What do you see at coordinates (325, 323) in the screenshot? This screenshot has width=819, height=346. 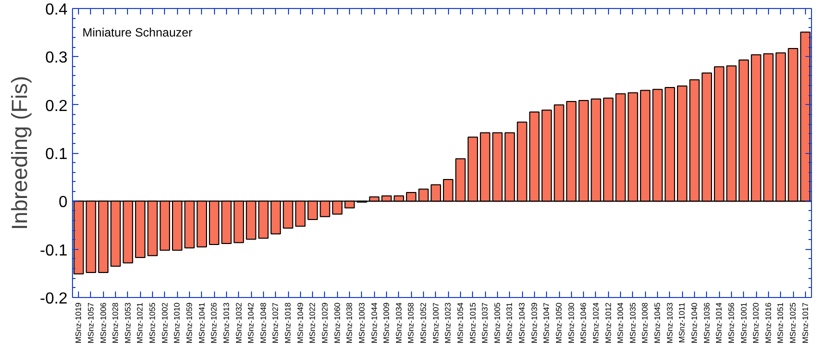 I see `x-tick-label: MSnz-1029` at bounding box center [325, 323].